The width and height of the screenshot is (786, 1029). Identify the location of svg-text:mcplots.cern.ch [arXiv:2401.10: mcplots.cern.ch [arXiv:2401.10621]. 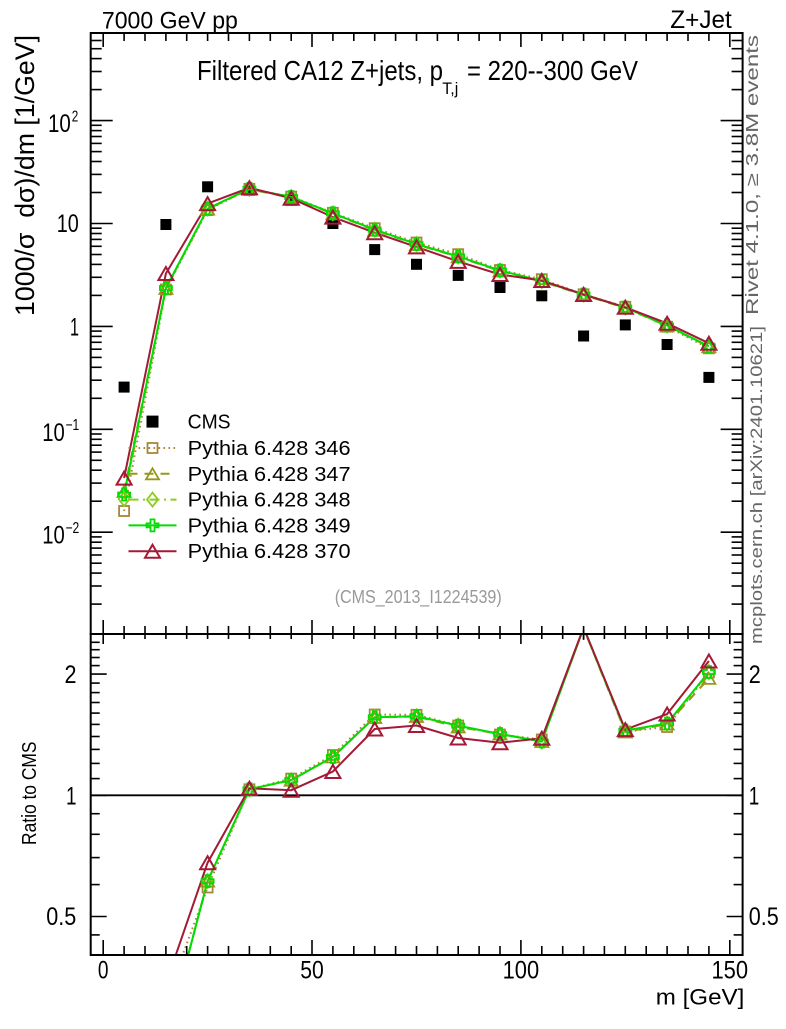
(756, 485).